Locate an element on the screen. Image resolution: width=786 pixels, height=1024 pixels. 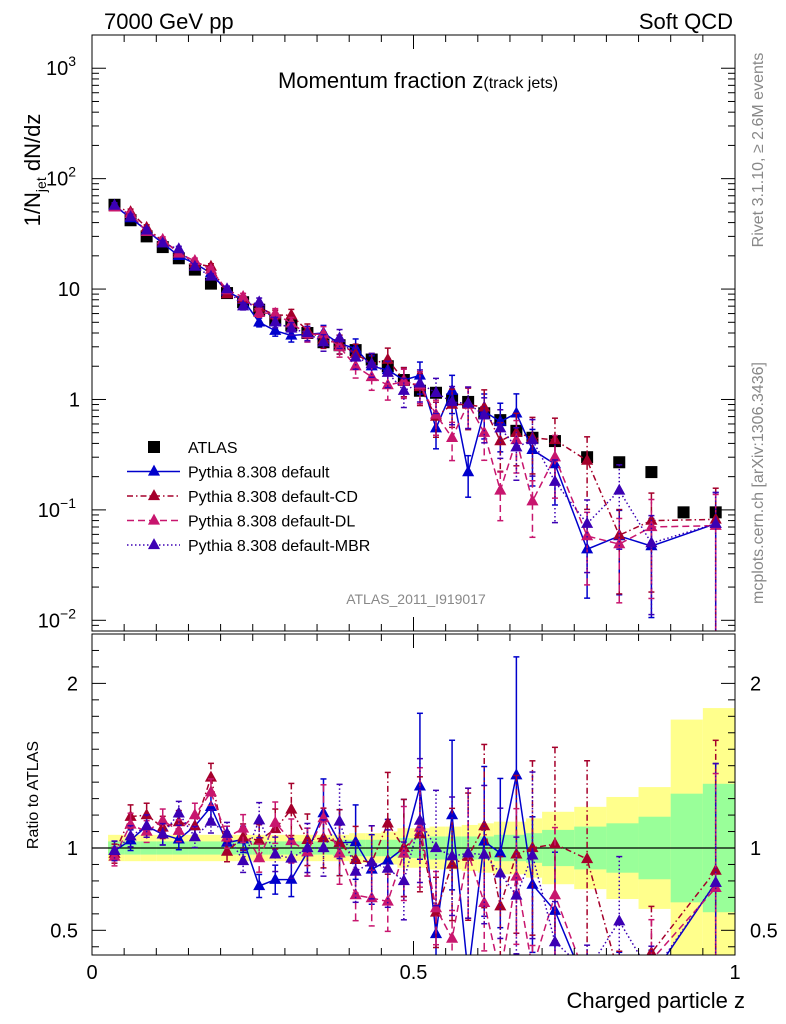
main-ytick-label: 1 is located at coordinates (74, 400).